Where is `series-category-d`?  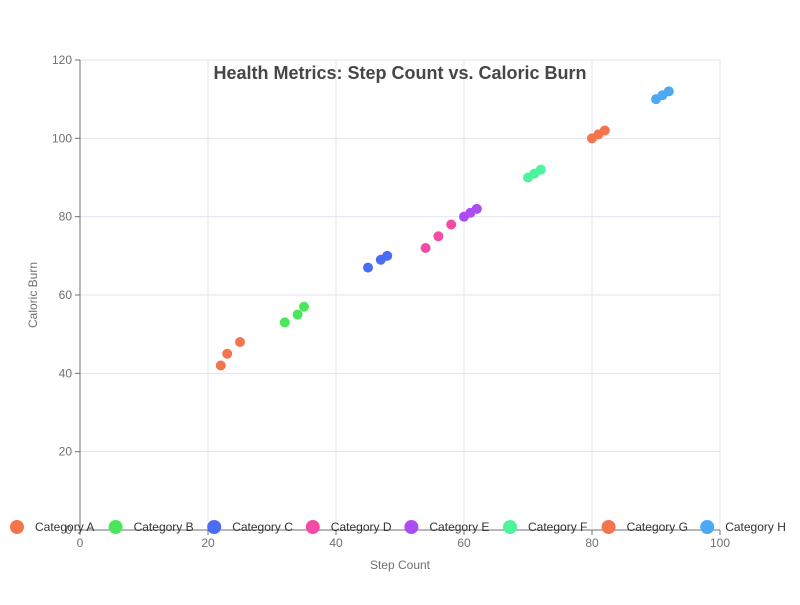
series-category-d is located at coordinates (438, 236).